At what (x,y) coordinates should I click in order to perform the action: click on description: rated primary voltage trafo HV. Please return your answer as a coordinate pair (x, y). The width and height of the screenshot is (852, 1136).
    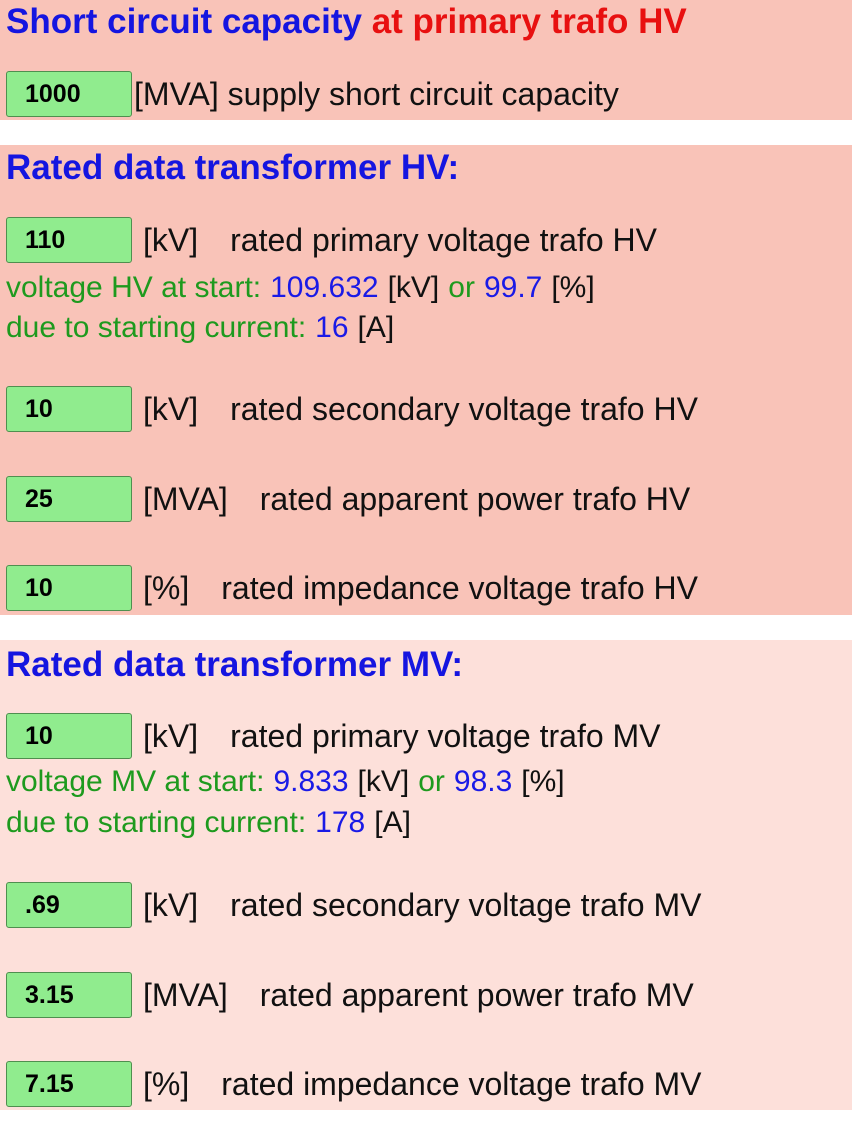
    Looking at the image, I should click on (443, 240).